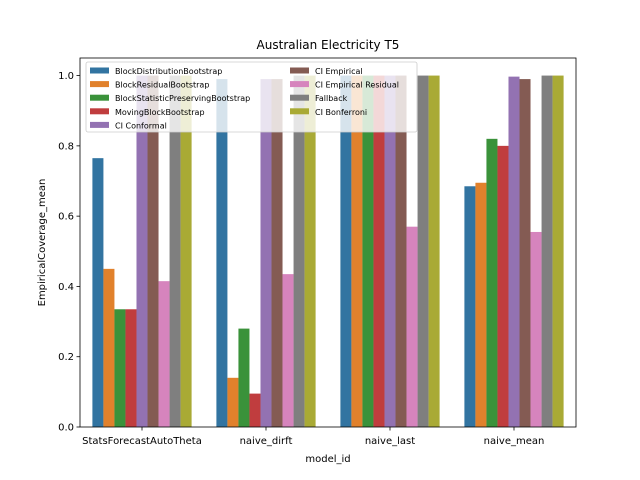  I want to click on legend-box, so click(251, 97).